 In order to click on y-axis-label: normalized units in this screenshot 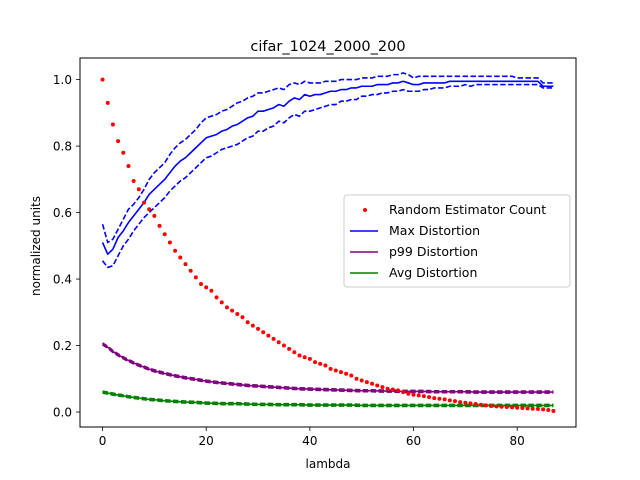, I will do `click(36, 246)`.